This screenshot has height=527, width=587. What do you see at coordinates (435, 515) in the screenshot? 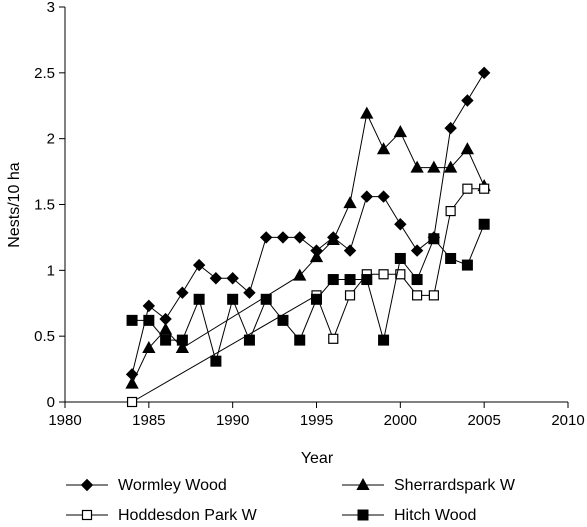
I see `legend-label: Hitch Wood` at bounding box center [435, 515].